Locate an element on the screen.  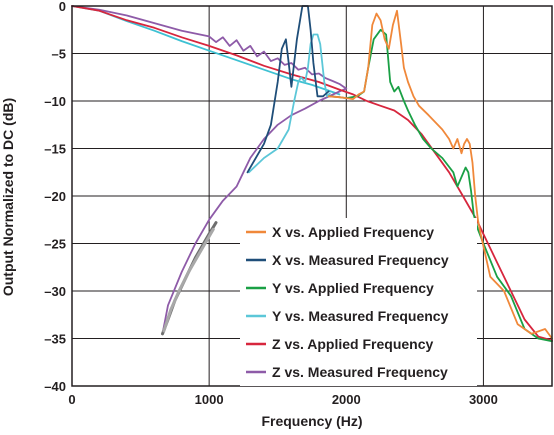
x-axis-ticks: 0 1000 2000 3000 is located at coordinates (283, 399).